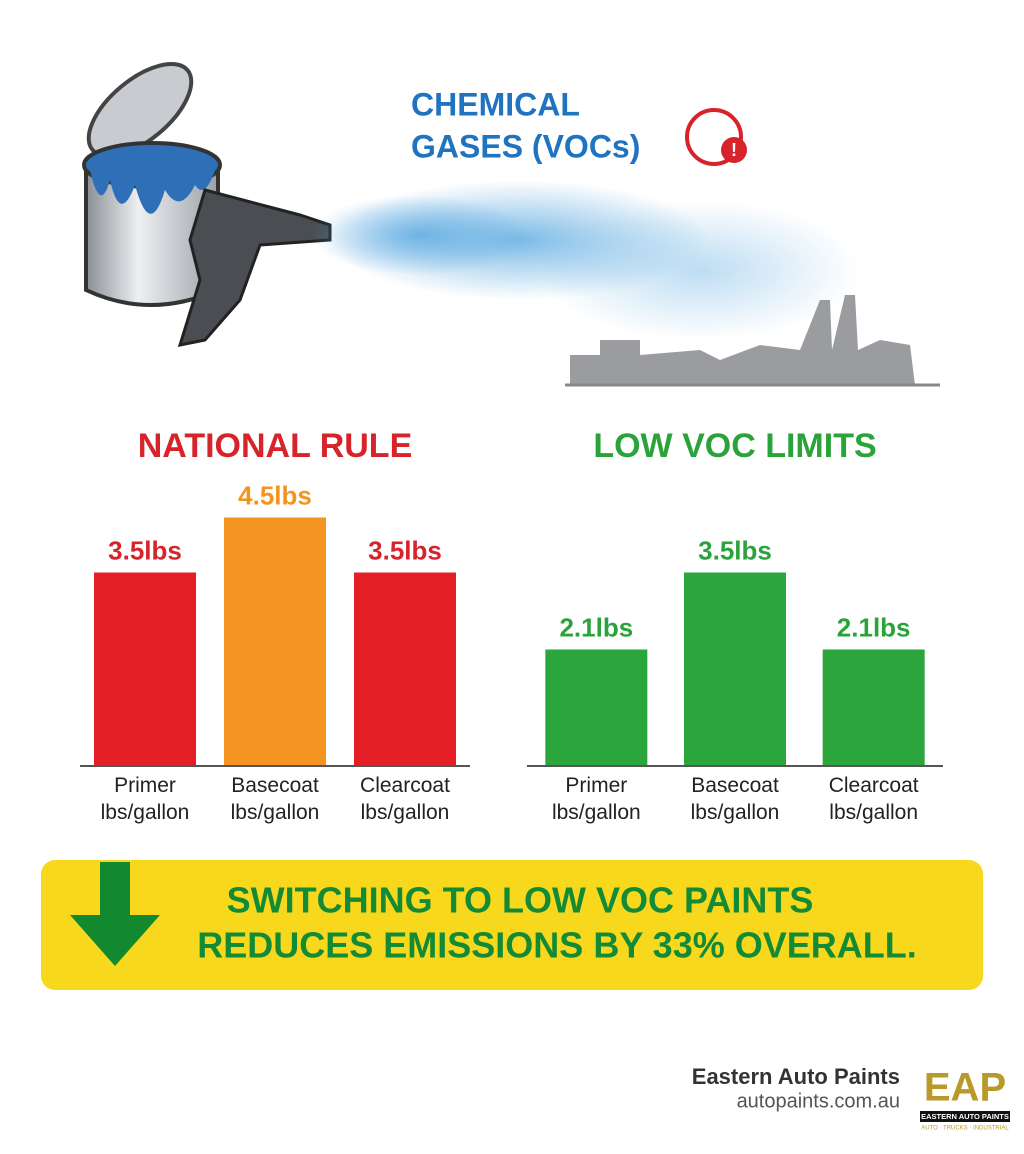 The height and width of the screenshot is (1154, 1024). What do you see at coordinates (115, 914) in the screenshot?
I see `down-arrow` at bounding box center [115, 914].